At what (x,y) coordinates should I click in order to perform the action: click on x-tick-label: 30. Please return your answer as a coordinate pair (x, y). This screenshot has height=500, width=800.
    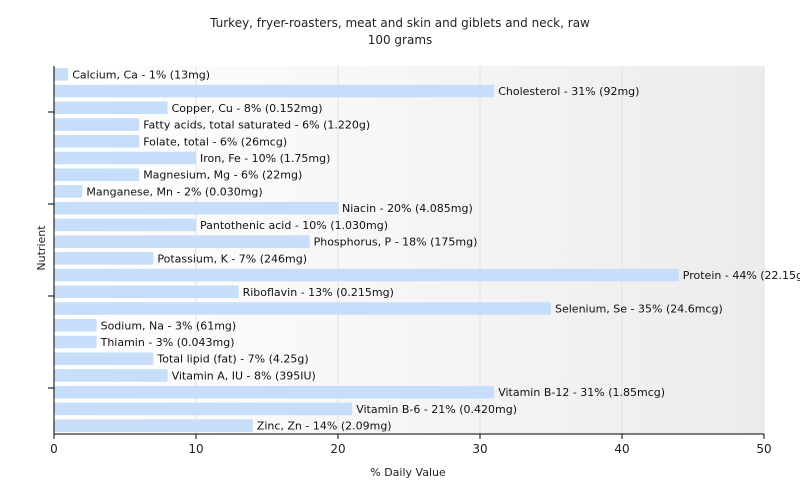
    Looking at the image, I should click on (479, 449).